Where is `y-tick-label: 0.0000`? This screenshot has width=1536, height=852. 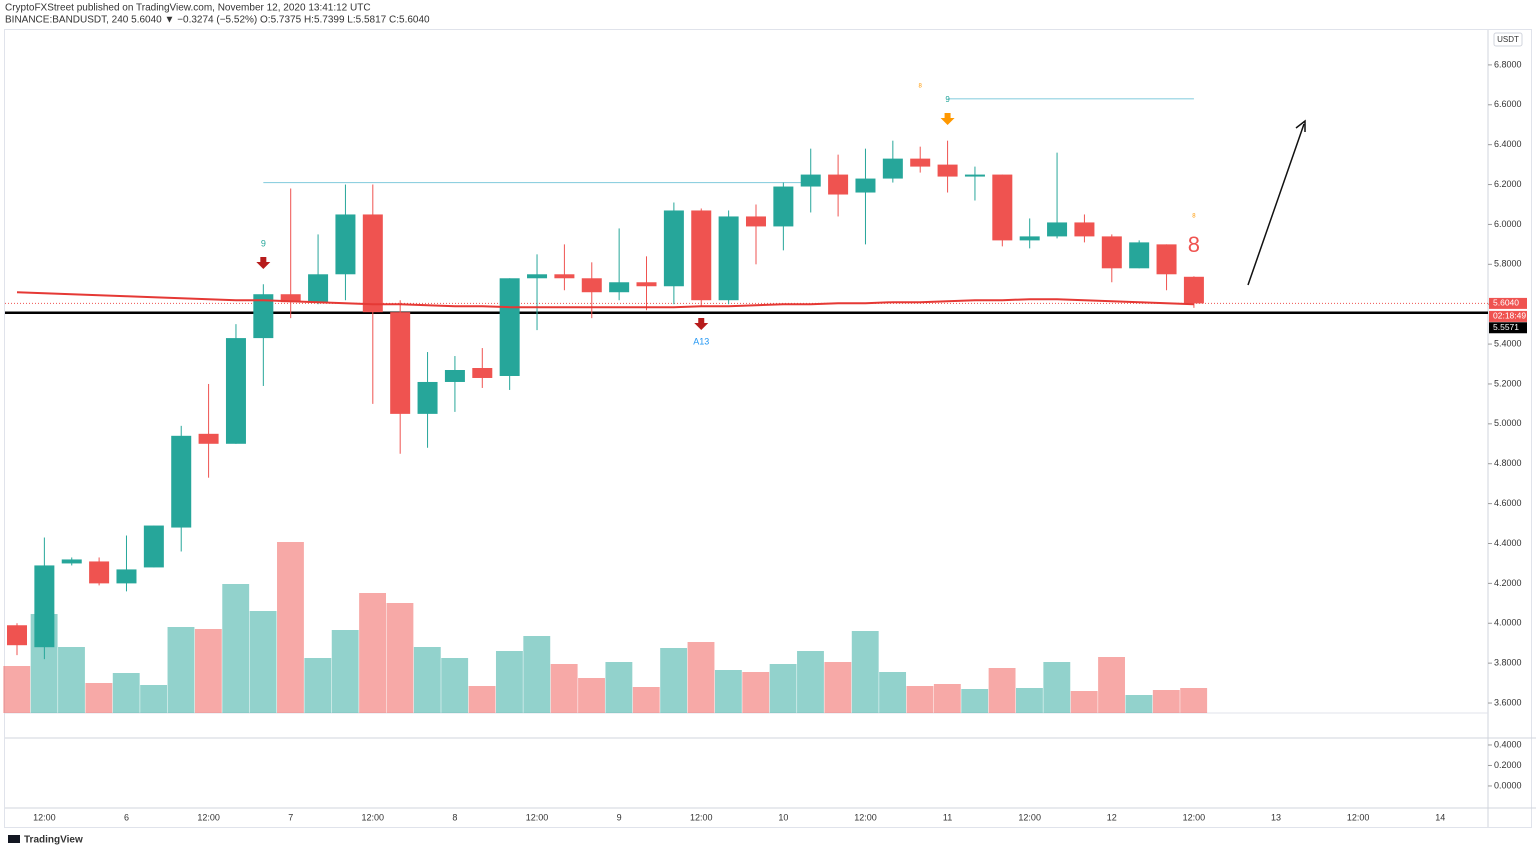 y-tick-label: 0.0000 is located at coordinates (1508, 785).